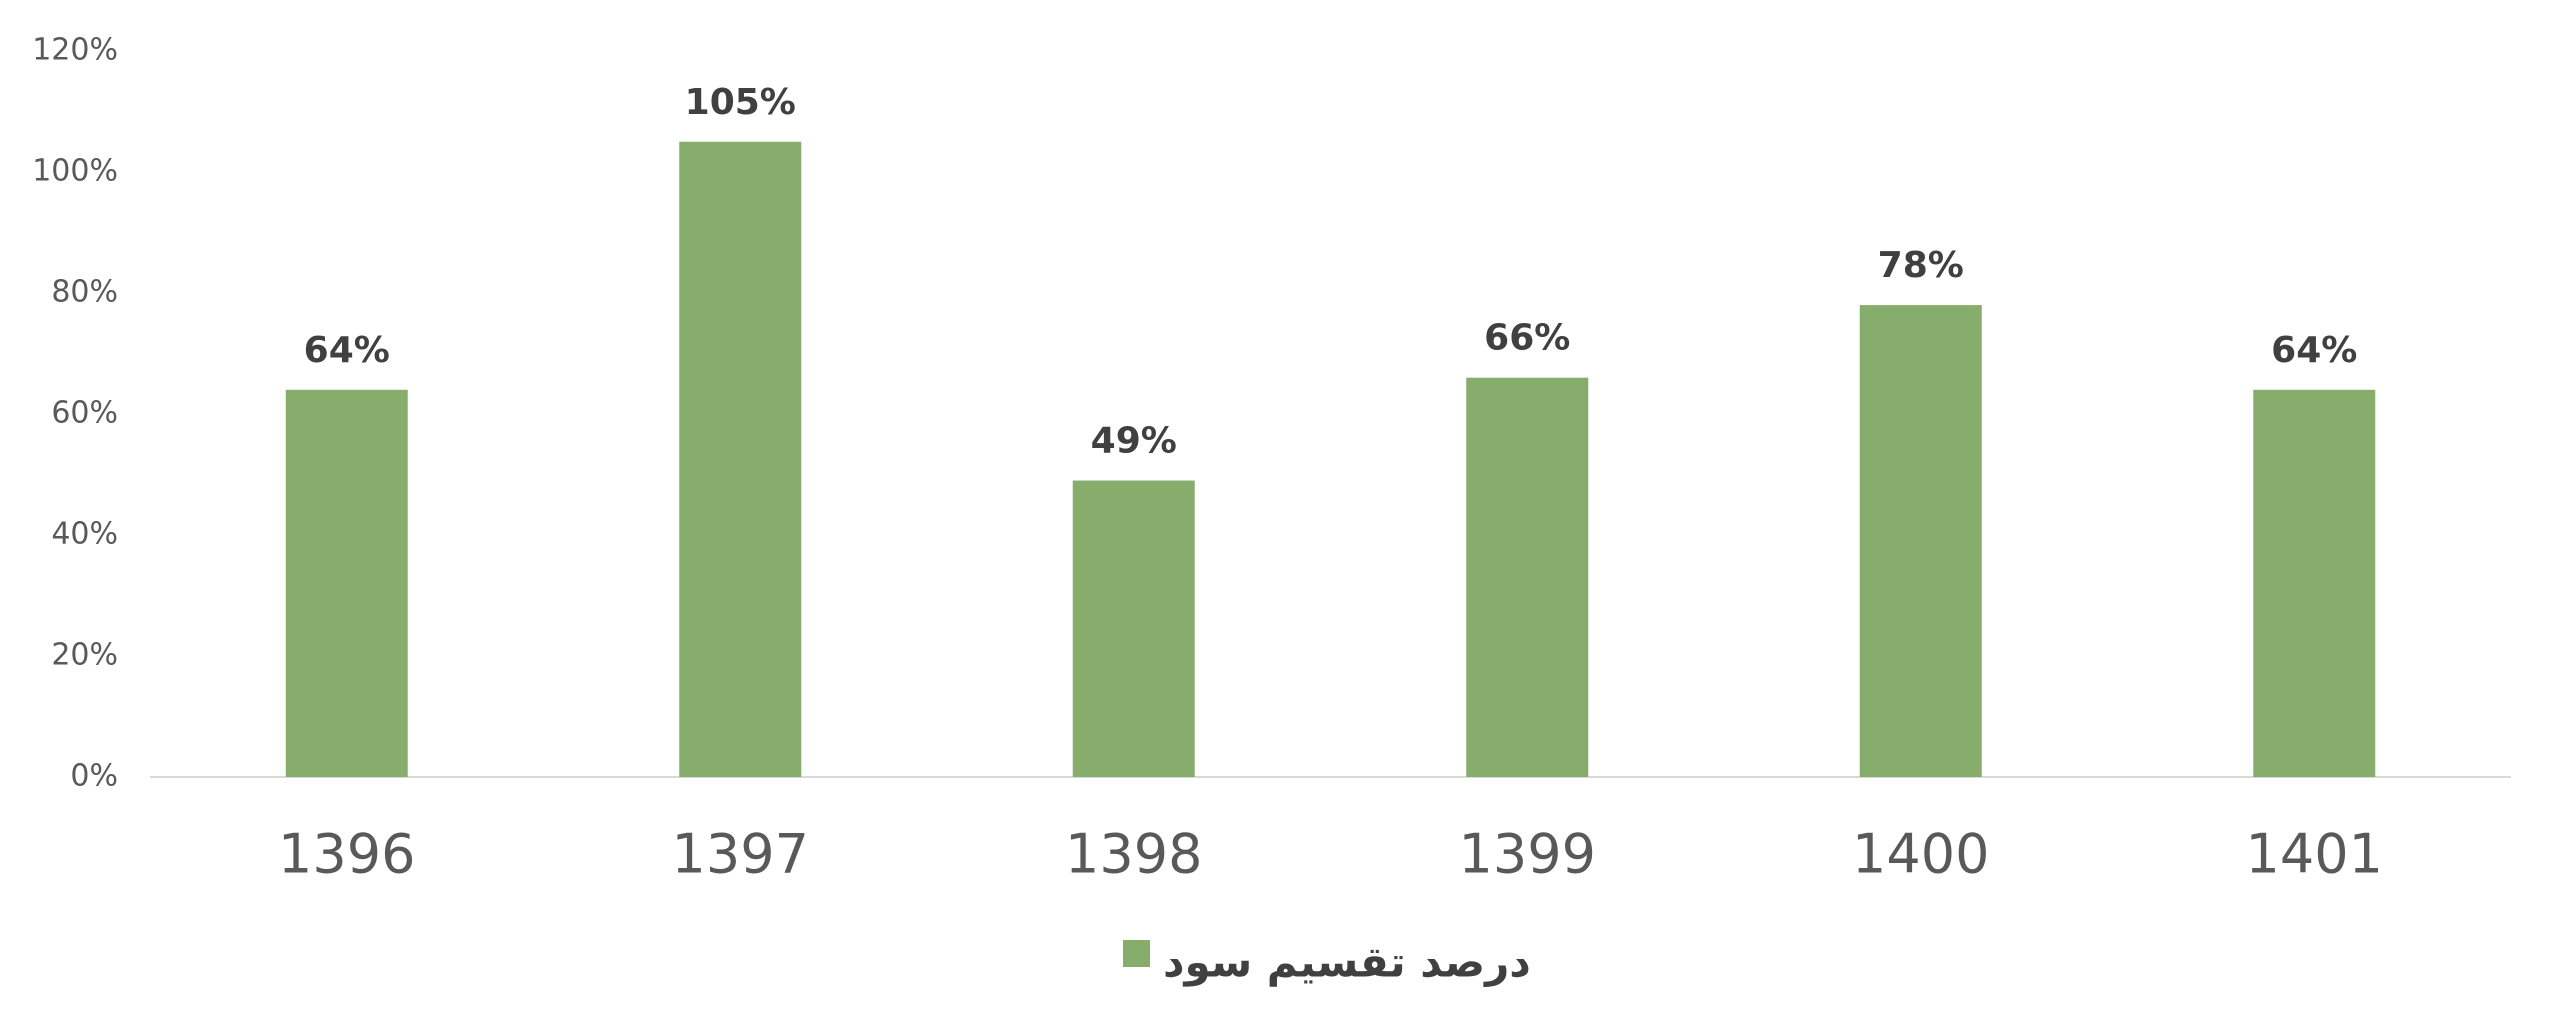 This screenshot has height=1023, width=2560. Describe the element at coordinates (2314, 854) in the screenshot. I see `x-tick-label: 1401` at that location.